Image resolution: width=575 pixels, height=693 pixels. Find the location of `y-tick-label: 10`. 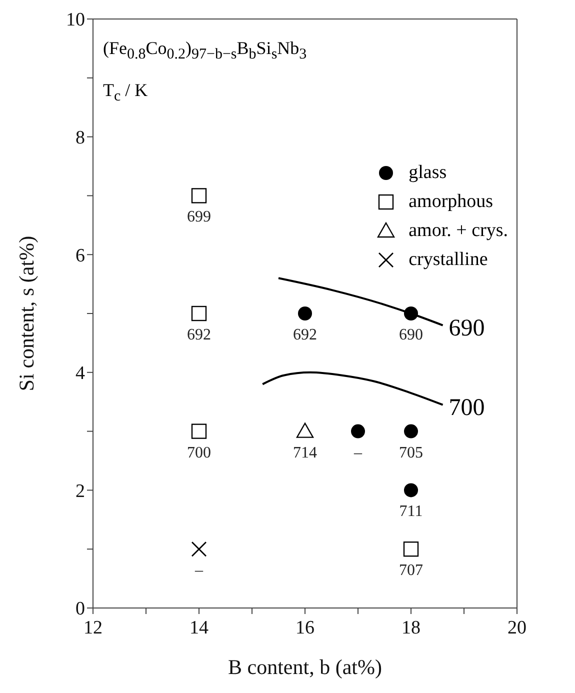

y-tick-label: 10 is located at coordinates (75, 20).